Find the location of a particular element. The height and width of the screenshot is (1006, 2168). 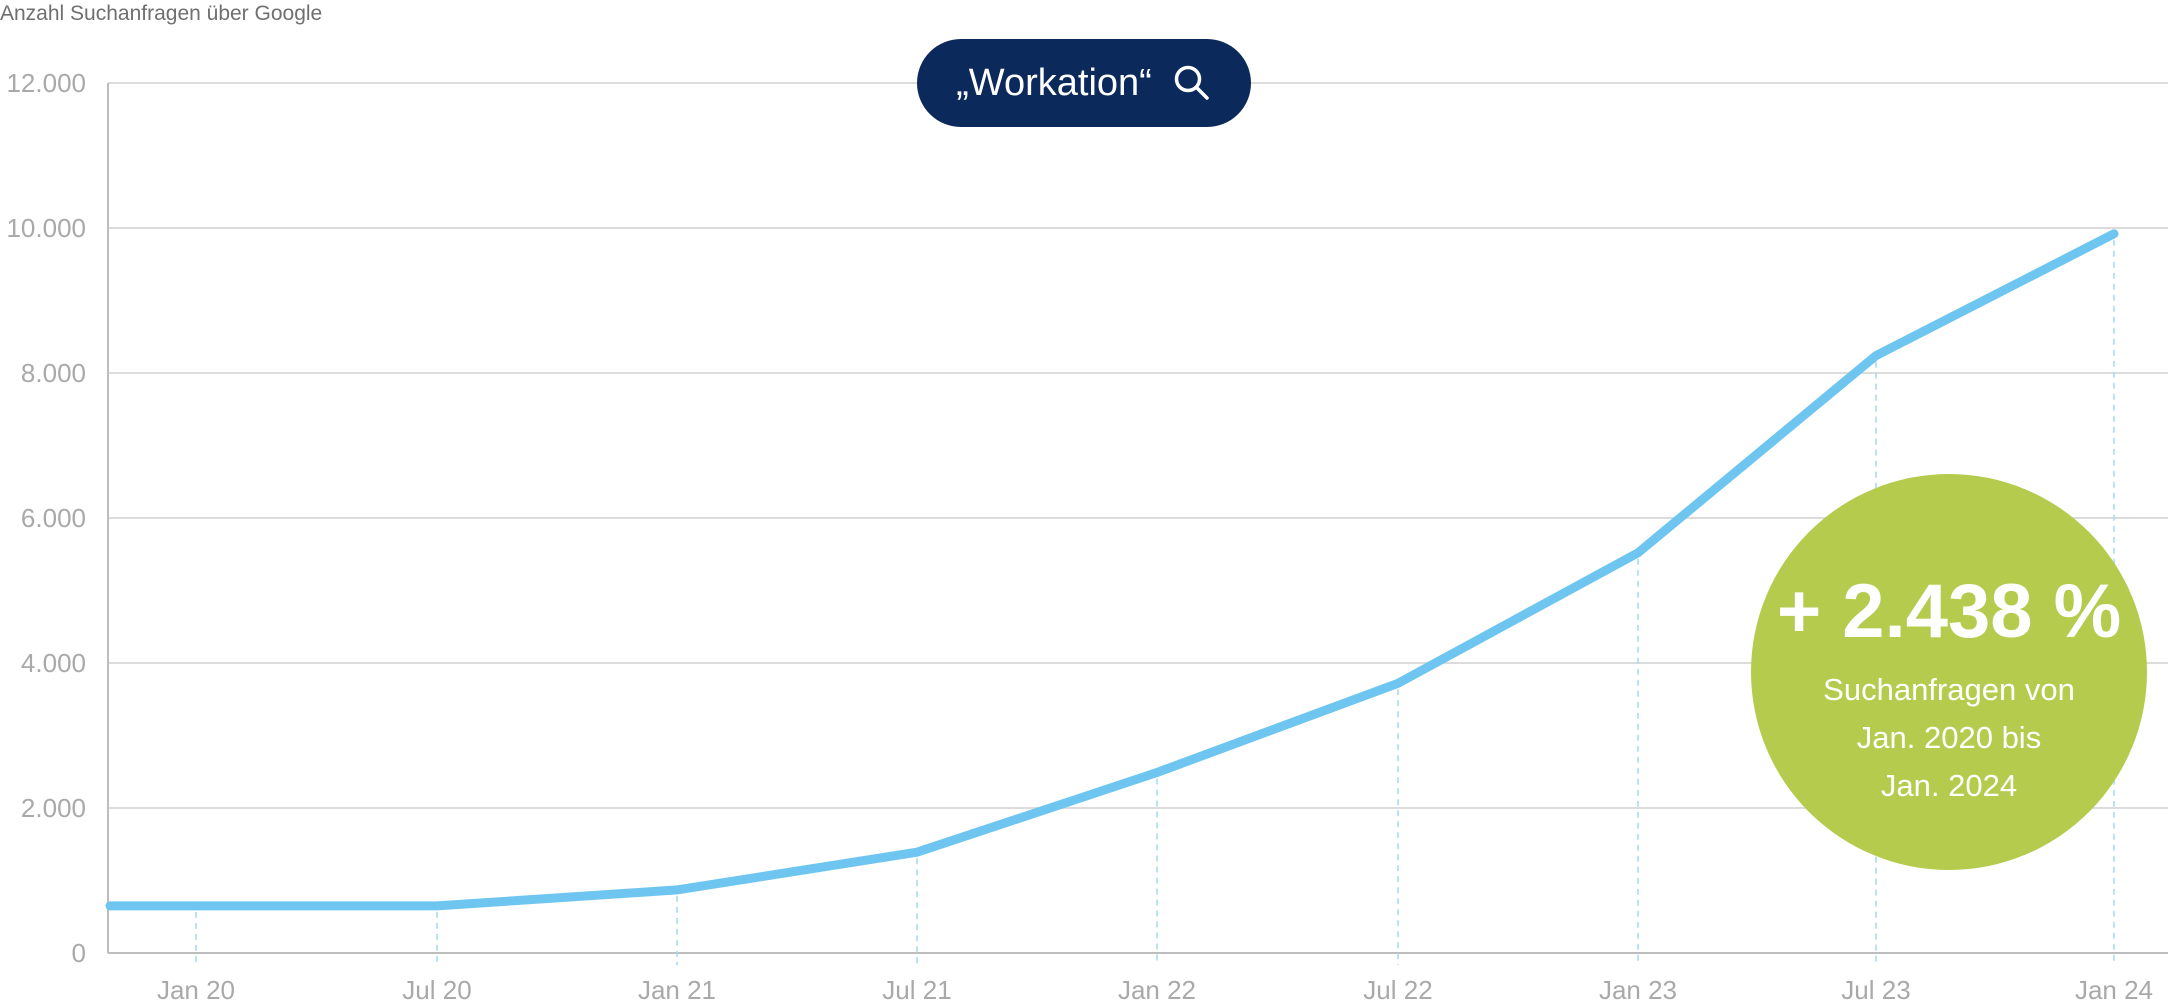

growth-value: + 2.438 % is located at coordinates (1949, 611).